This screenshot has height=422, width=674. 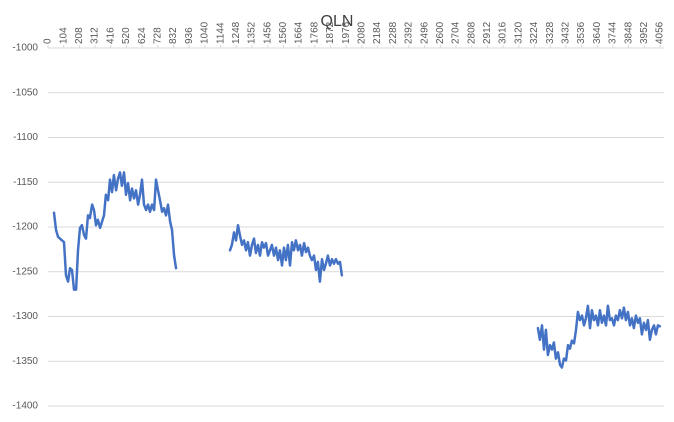 What do you see at coordinates (126, 35) in the screenshot?
I see `x-tick-label: 520` at bounding box center [126, 35].